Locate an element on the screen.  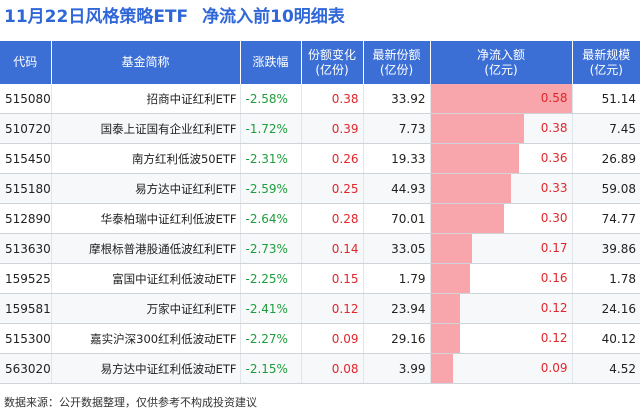
row-code: 515300 is located at coordinates (26, 338).